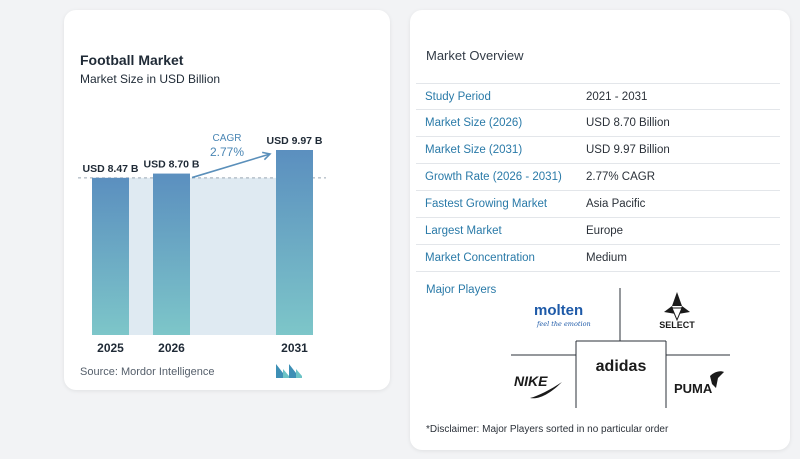 This screenshot has width=800, height=459. I want to click on category-label-2026: 2026, so click(171, 348).